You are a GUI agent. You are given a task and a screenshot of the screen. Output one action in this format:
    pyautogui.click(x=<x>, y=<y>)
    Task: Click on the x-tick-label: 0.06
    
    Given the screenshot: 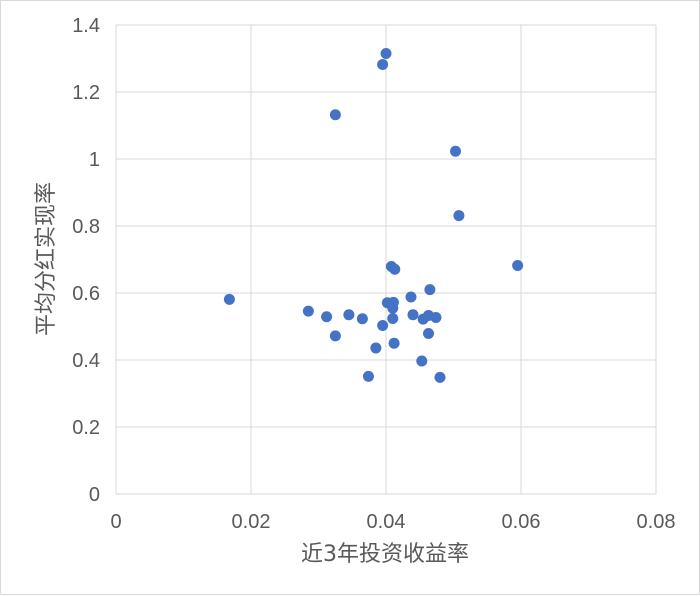 What is the action you would take?
    pyautogui.click(x=521, y=522)
    